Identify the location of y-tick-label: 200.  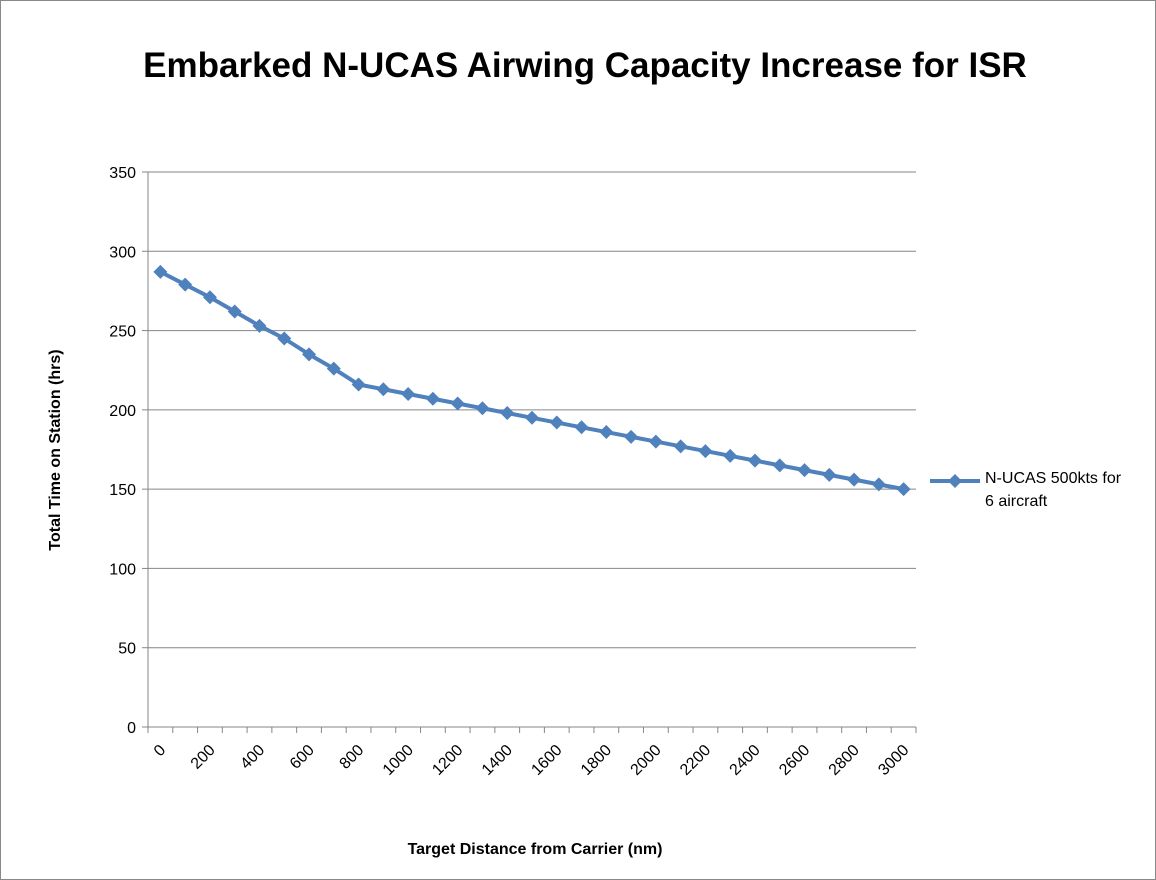
(122, 411).